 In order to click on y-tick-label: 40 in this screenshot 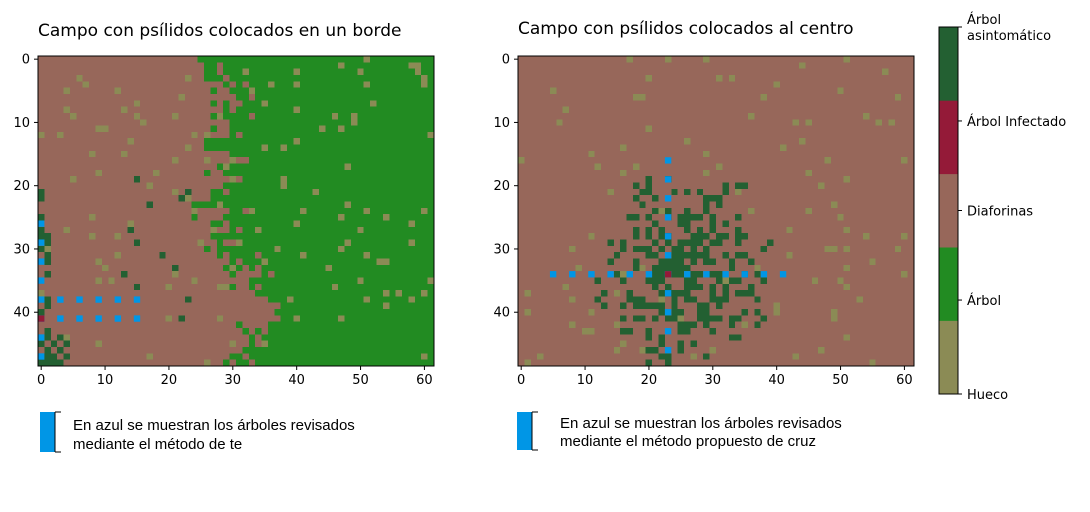, I will do `click(21, 313)`.